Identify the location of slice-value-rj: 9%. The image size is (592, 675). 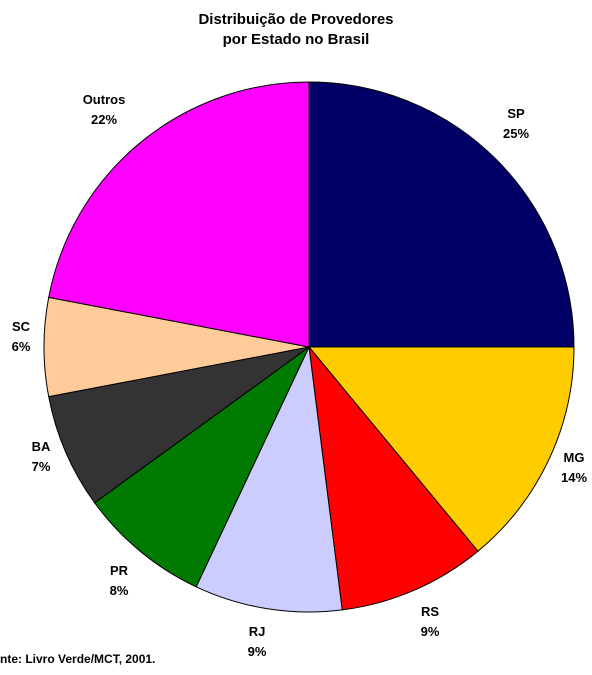
(257, 651).